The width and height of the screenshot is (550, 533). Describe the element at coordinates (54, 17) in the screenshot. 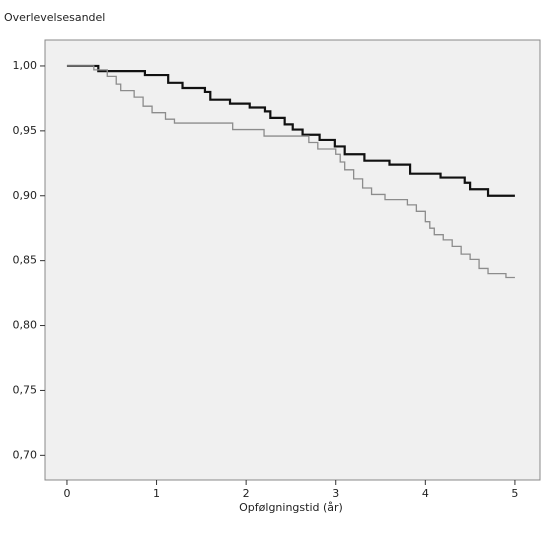

I see `y-axis-title: Overlevelsesandel` at that location.